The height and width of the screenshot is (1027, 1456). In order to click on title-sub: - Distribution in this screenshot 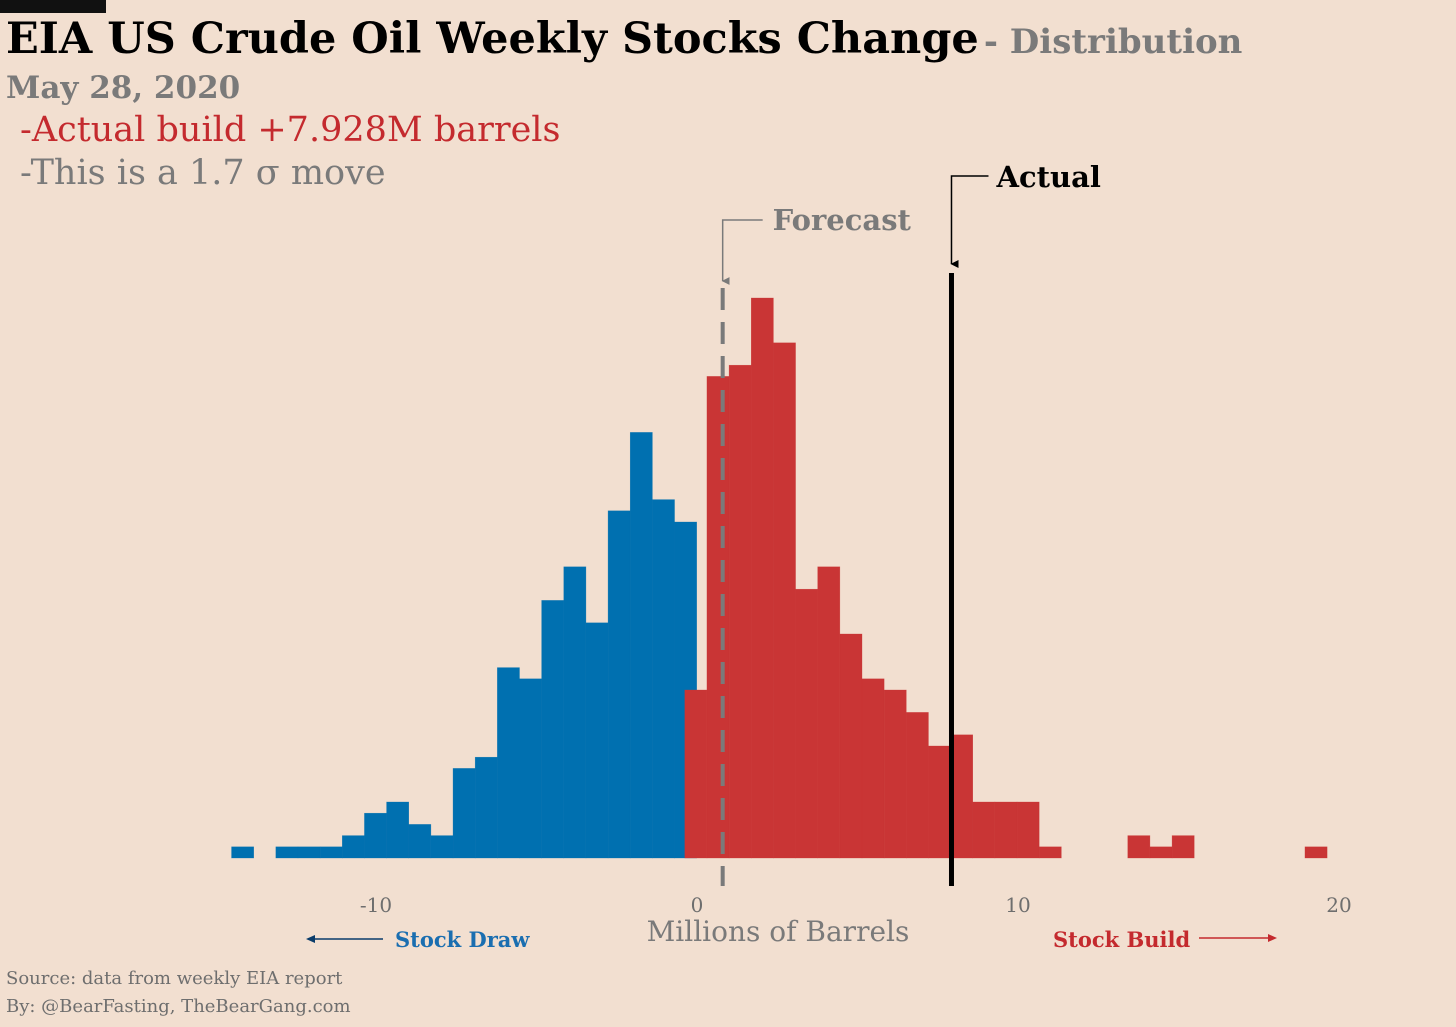, I will do `click(1113, 42)`.